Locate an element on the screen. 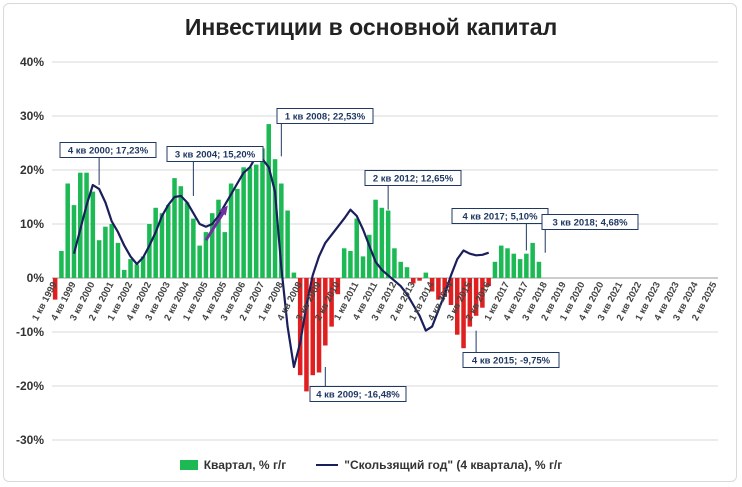 The height and width of the screenshot is (487, 742). trend-arrow is located at coordinates (215, 225).